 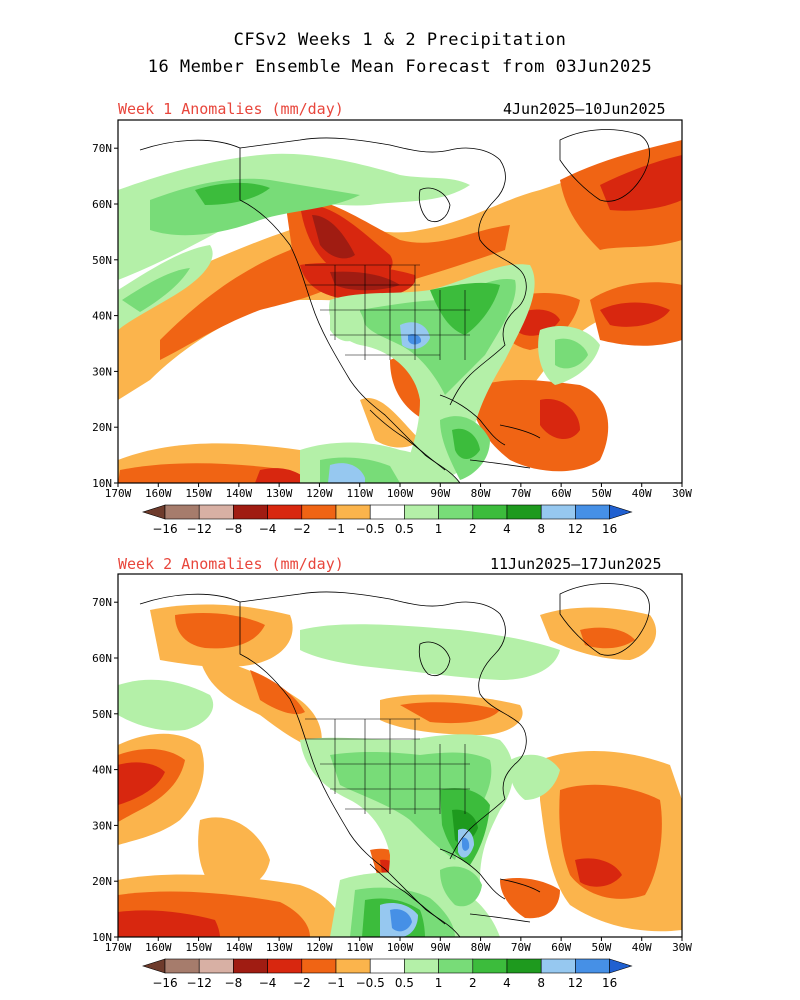 What do you see at coordinates (347, 320) in the screenshot?
I see `w1-sw-wet` at bounding box center [347, 320].